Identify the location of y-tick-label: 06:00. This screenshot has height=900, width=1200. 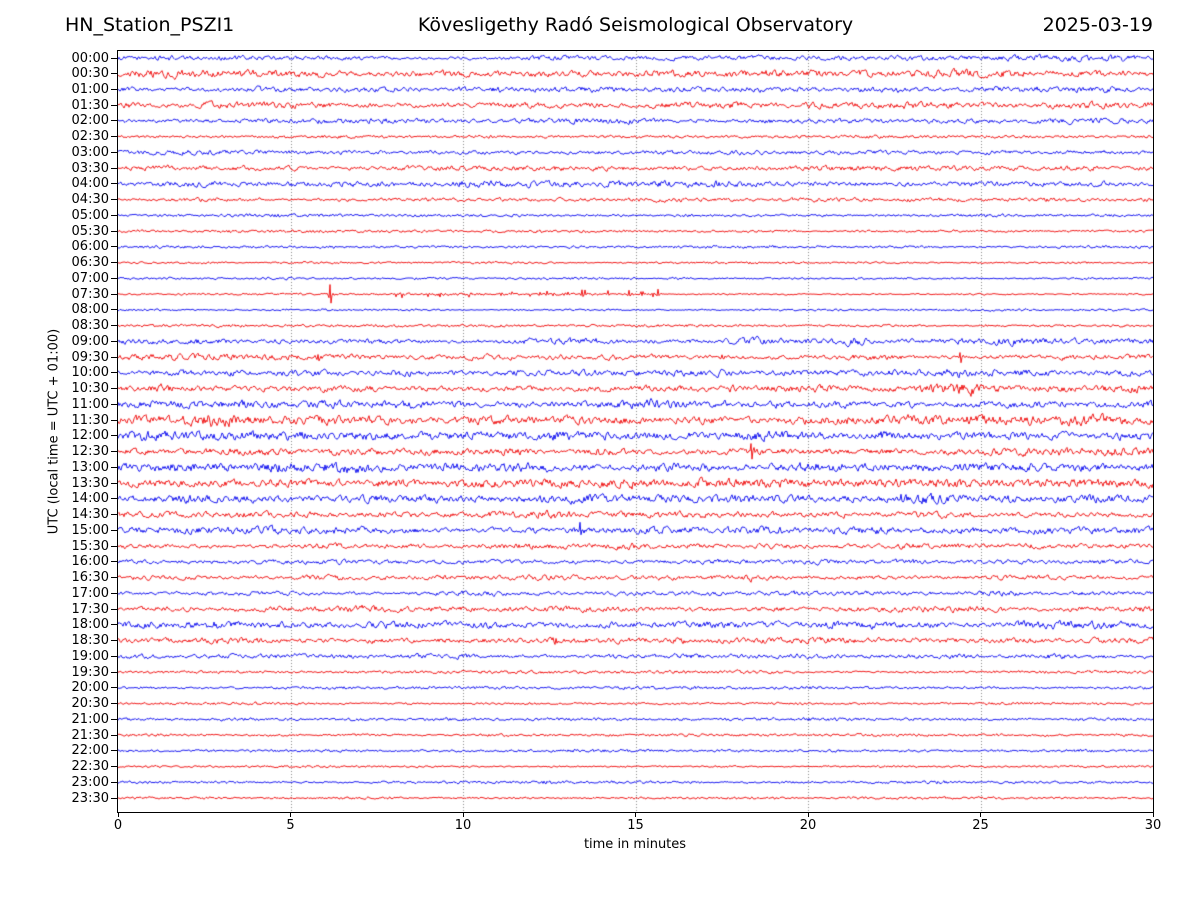
(90, 247).